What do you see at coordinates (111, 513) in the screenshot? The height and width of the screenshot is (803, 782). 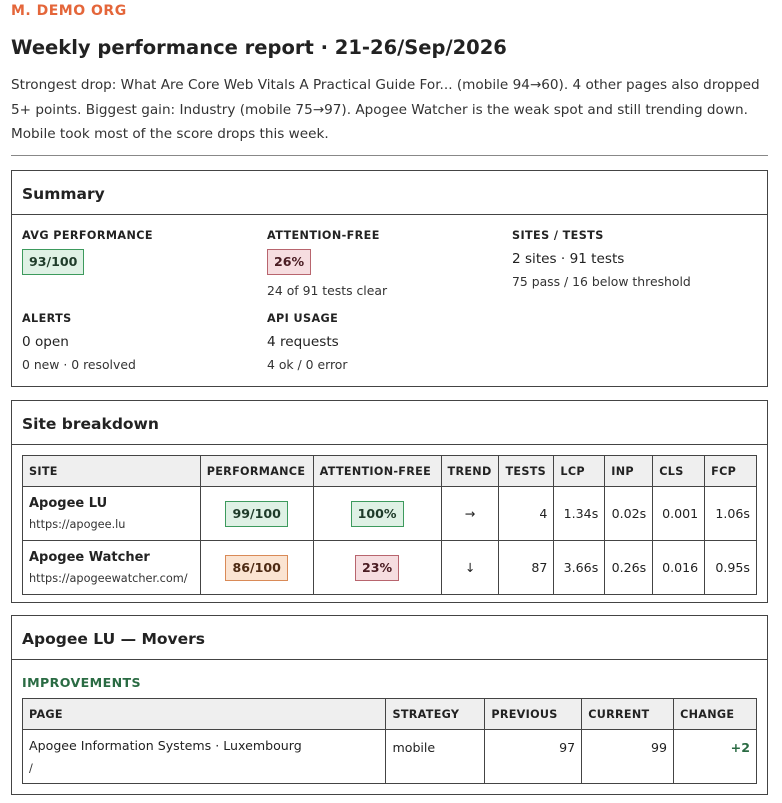 I see `site-cell: Apogee LU https://apogee.lu` at bounding box center [111, 513].